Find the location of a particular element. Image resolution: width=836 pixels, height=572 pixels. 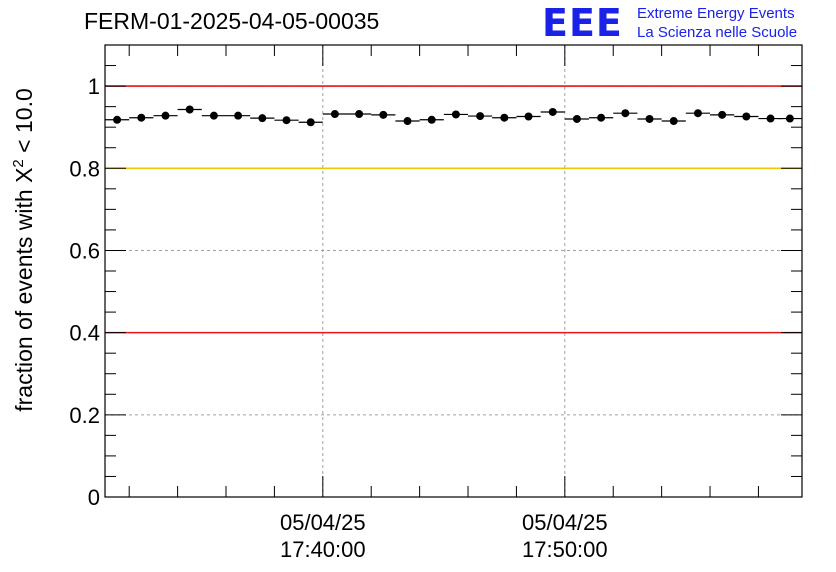

x-tick-label-time: 17:40:00 is located at coordinates (323, 549).